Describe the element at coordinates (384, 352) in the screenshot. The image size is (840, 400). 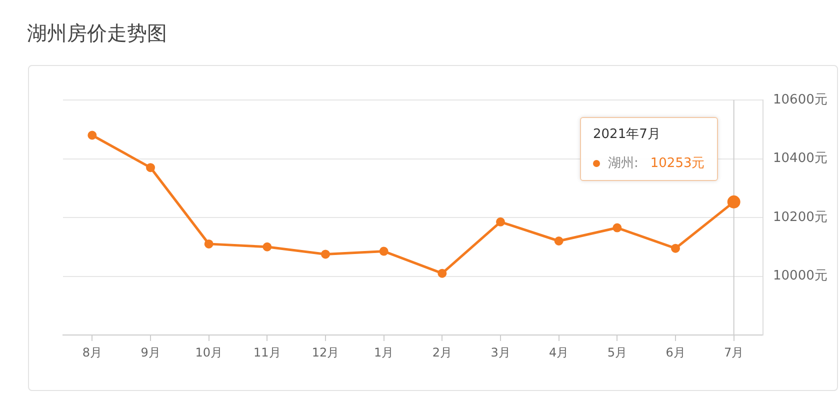
I see `x-tick-label: 1月` at that location.